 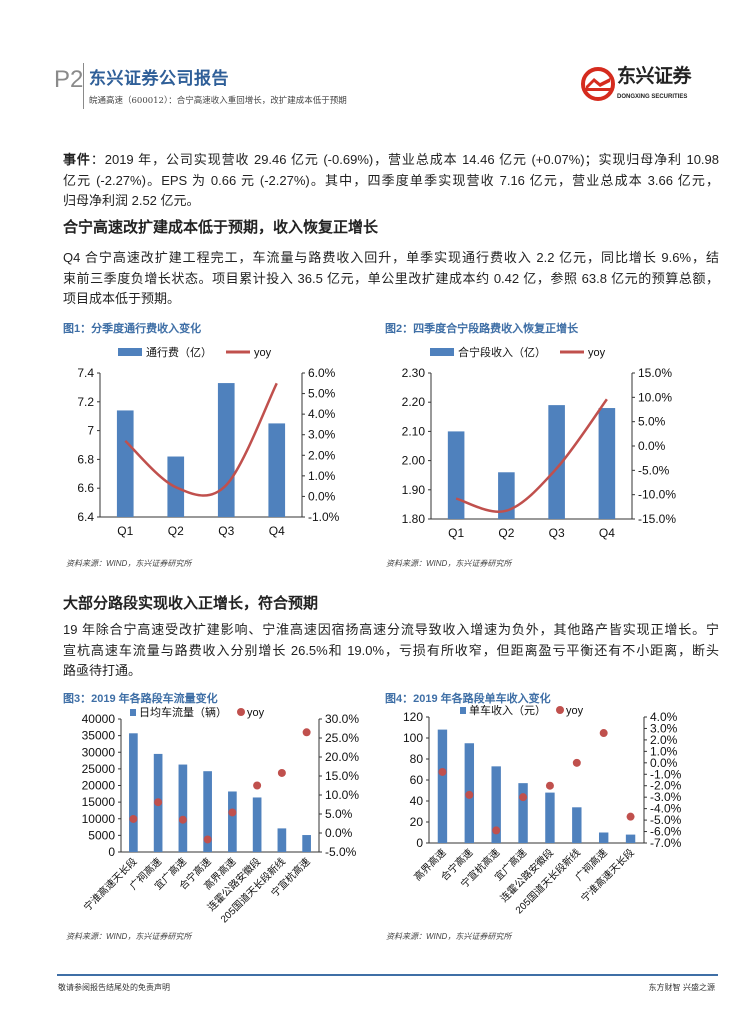 I want to click on x-tick-label: Q3, so click(x=557, y=533).